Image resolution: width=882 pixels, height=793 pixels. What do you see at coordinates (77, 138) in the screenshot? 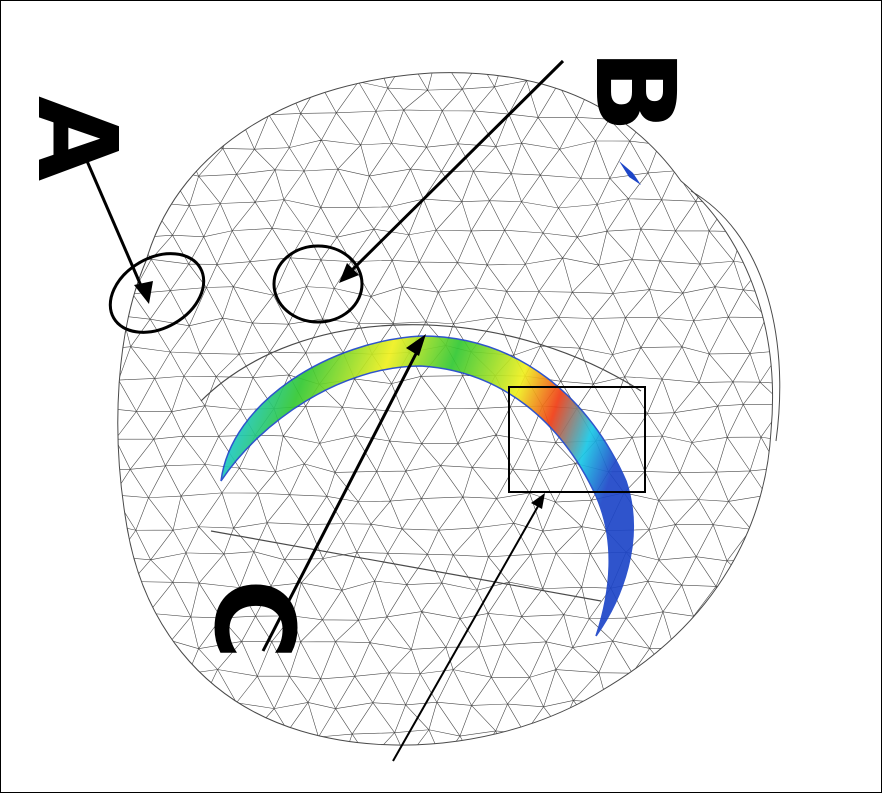
I see `label-a: A` at bounding box center [77, 138].